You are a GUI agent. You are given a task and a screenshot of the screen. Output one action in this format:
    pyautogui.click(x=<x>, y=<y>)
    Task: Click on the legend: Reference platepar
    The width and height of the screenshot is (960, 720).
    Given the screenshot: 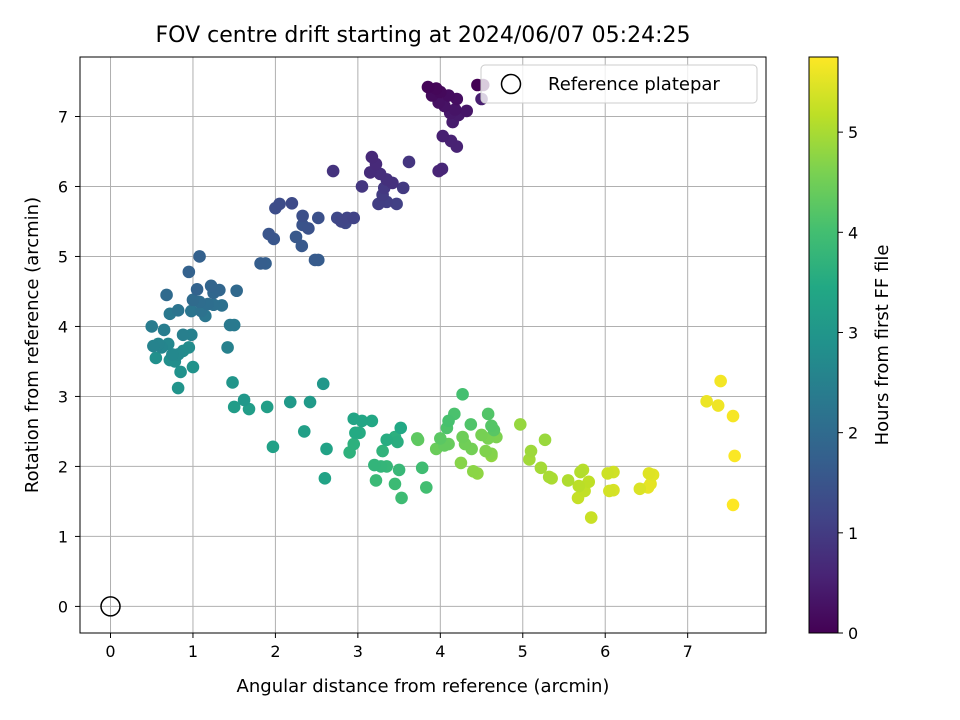 What is the action you would take?
    pyautogui.click(x=619, y=84)
    